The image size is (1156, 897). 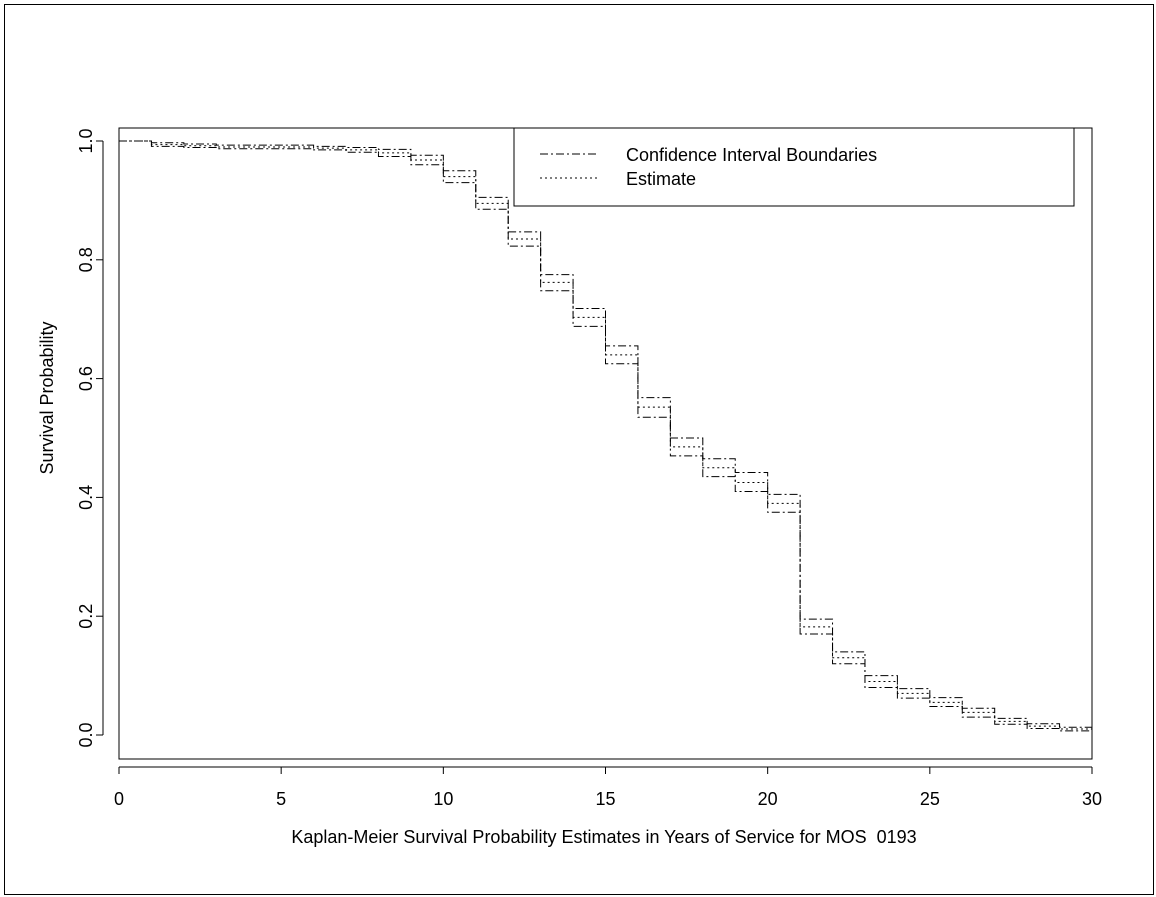 I want to click on y-tick-label: 1.0, so click(x=86, y=140).